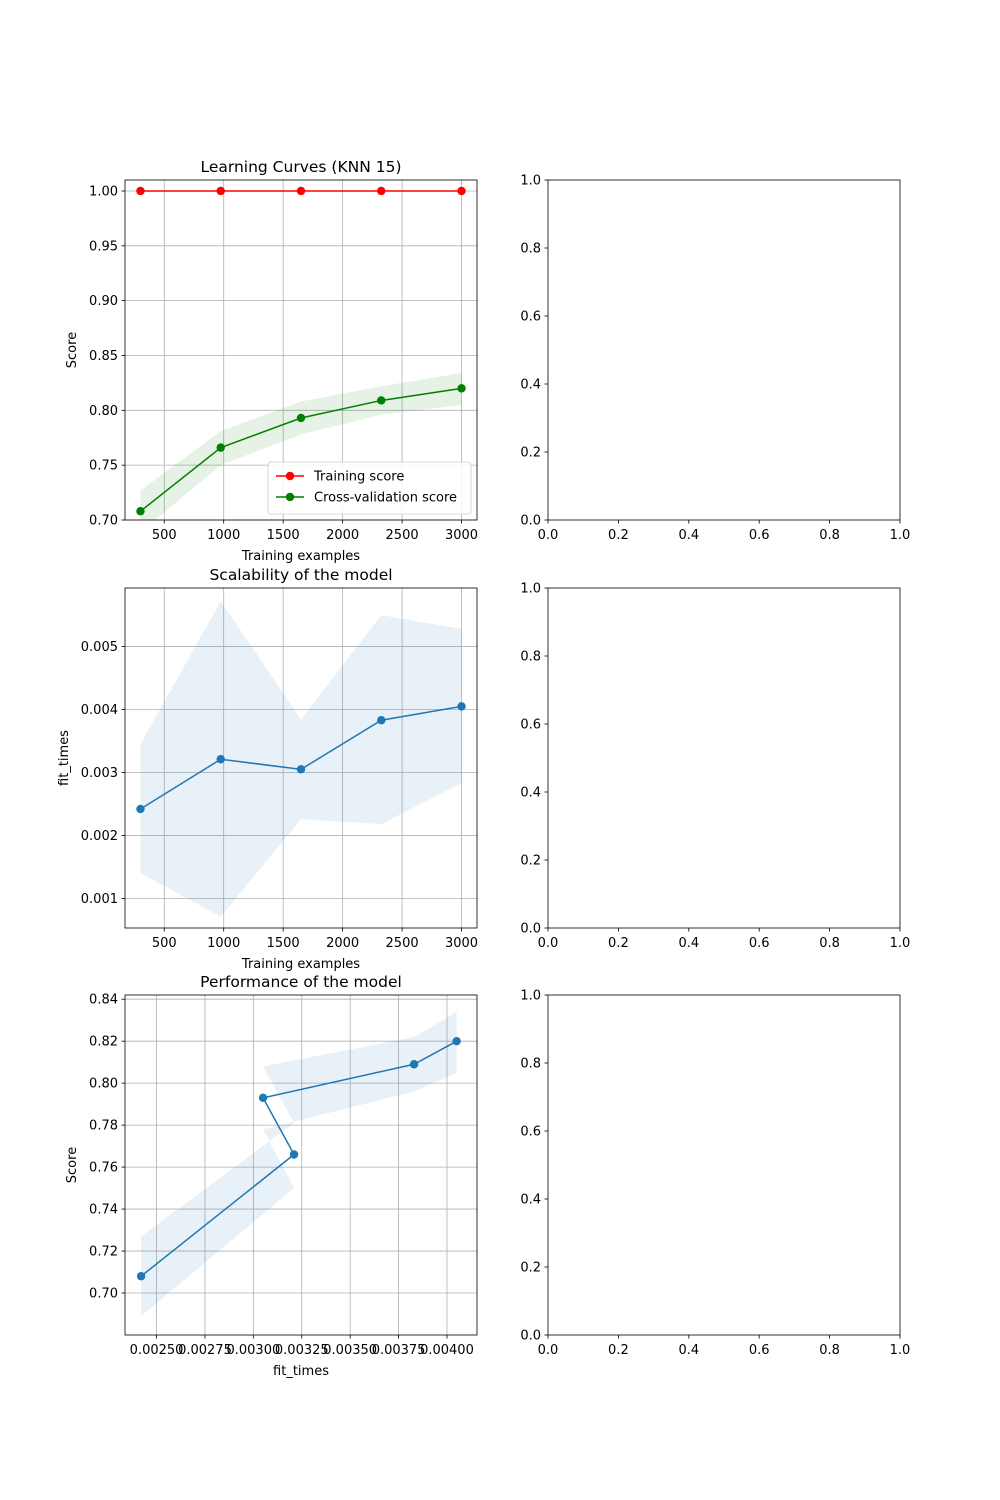 Image resolution: width=1000 pixels, height=1500 pixels. Describe the element at coordinates (99, 899) in the screenshot. I see `y-tick-label: 0.001` at that location.